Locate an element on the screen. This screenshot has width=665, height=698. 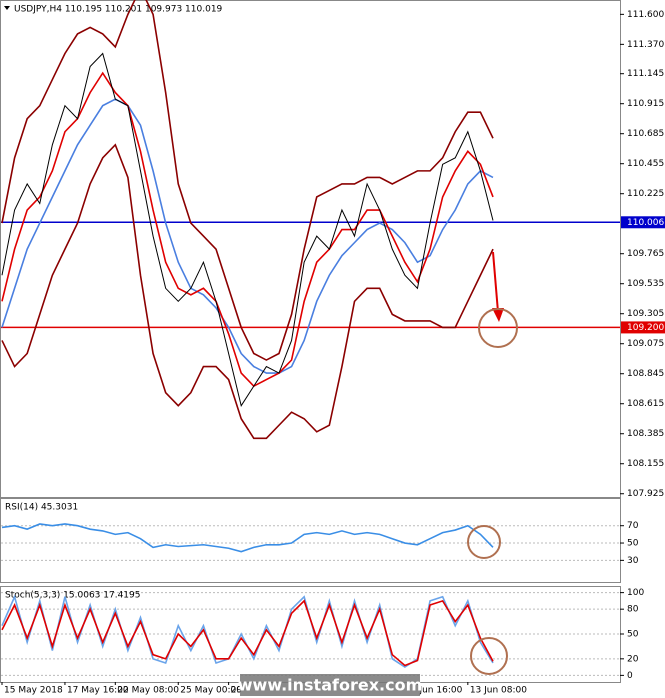
panel-title: RSI(14) 45.3031 is located at coordinates (41, 508).